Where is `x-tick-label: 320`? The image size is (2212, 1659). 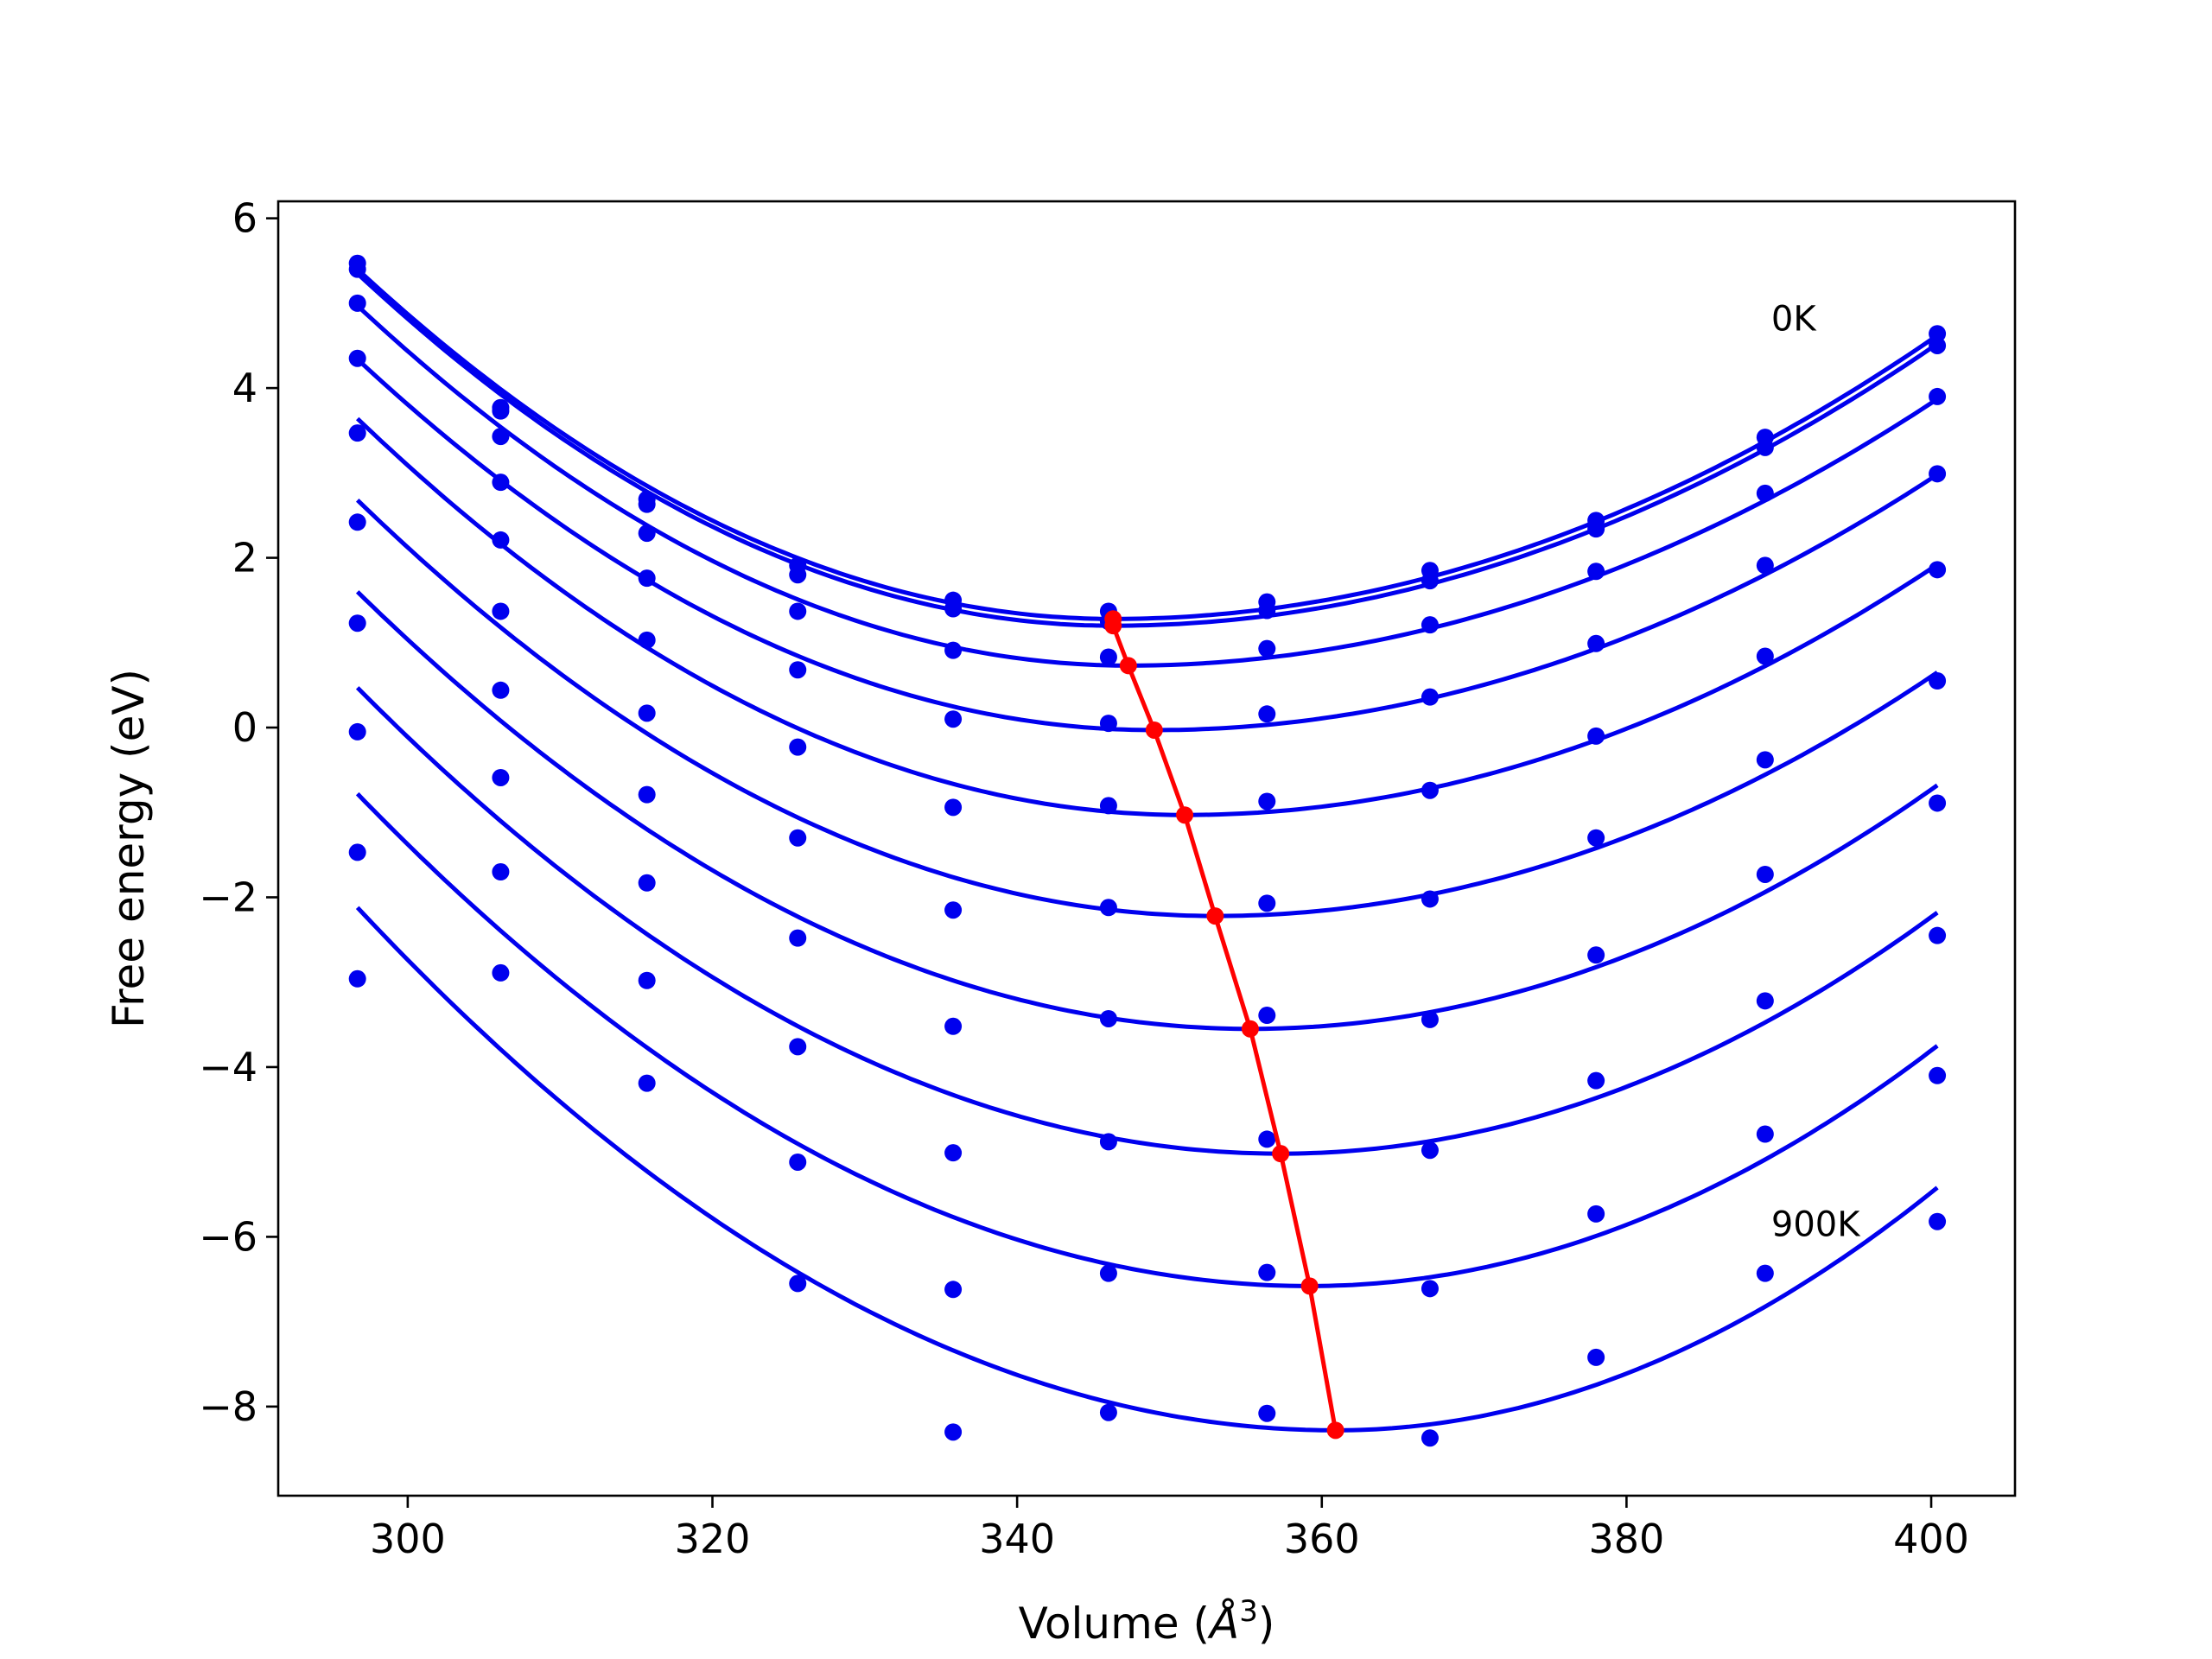
x-tick-label: 320 is located at coordinates (713, 1539).